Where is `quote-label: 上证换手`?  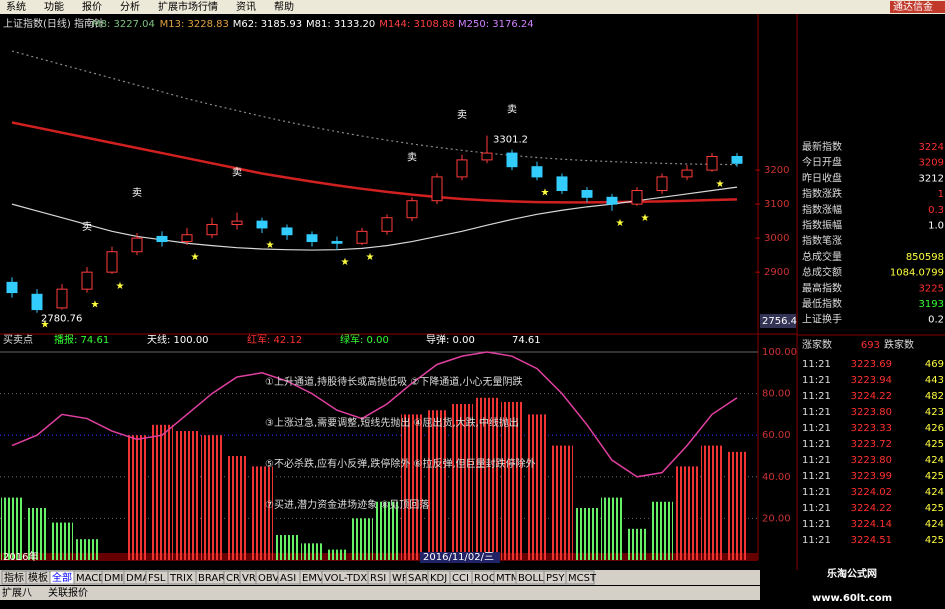
quote-label: 上证换手 is located at coordinates (822, 319).